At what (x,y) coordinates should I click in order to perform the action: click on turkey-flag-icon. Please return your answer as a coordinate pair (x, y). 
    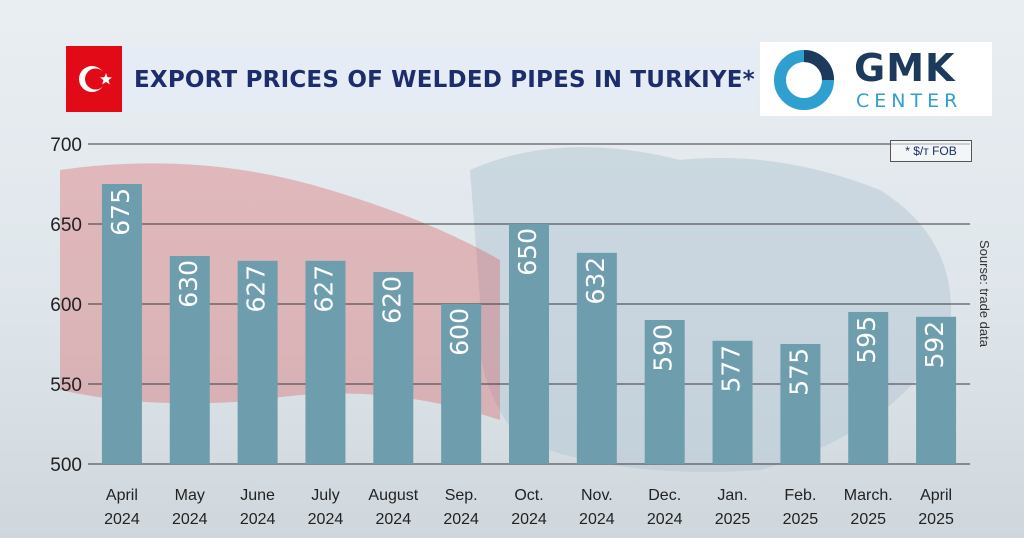
    Looking at the image, I should click on (94, 79).